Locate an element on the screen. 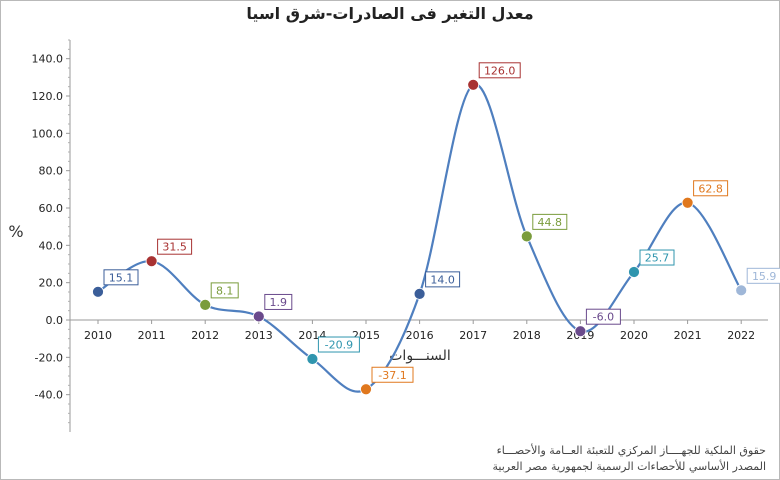  data-label-text: 15.1 is located at coordinates (121, 277).